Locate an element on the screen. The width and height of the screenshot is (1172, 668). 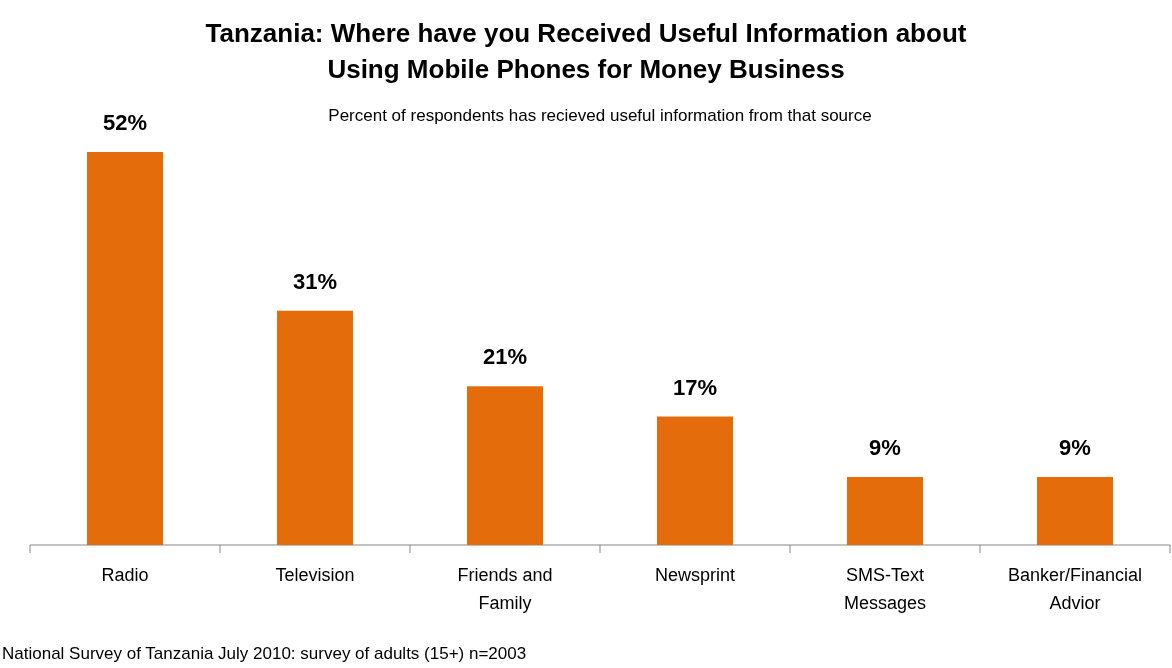
x-tick-label: SMS-Text Messages is located at coordinates (885, 589).